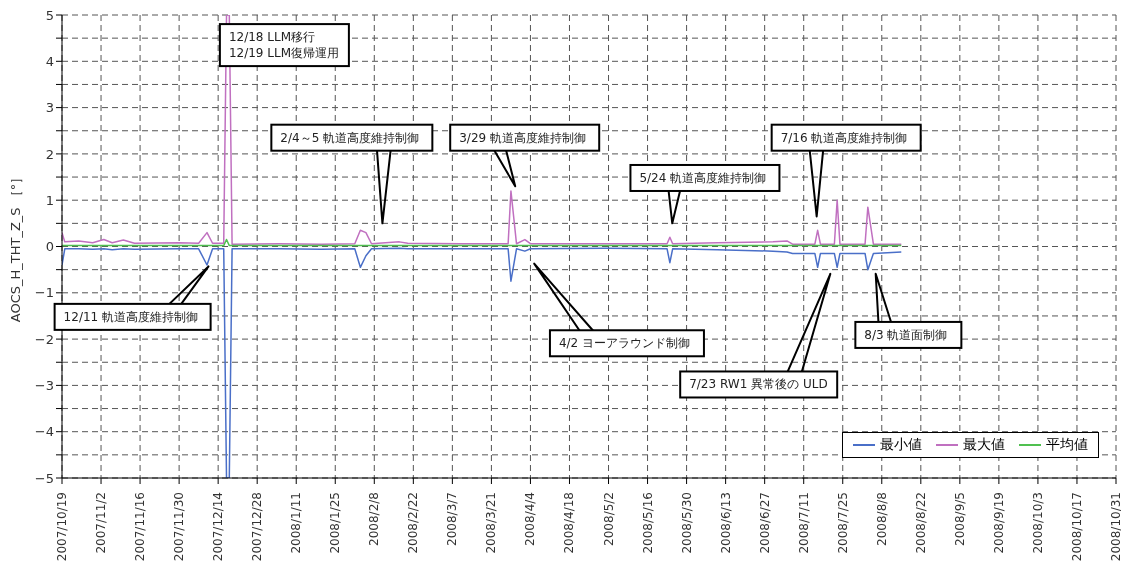 This screenshot has width=1129, height=578. Describe the element at coordinates (758, 384) in the screenshot. I see `annotation: 7/23 RW1 異常後の ULD` at that location.